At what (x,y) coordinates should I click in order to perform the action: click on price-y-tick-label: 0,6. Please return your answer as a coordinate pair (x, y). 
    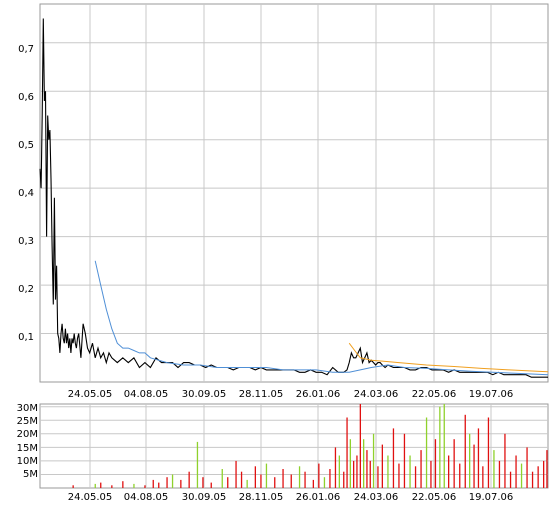
    Looking at the image, I should click on (26, 97).